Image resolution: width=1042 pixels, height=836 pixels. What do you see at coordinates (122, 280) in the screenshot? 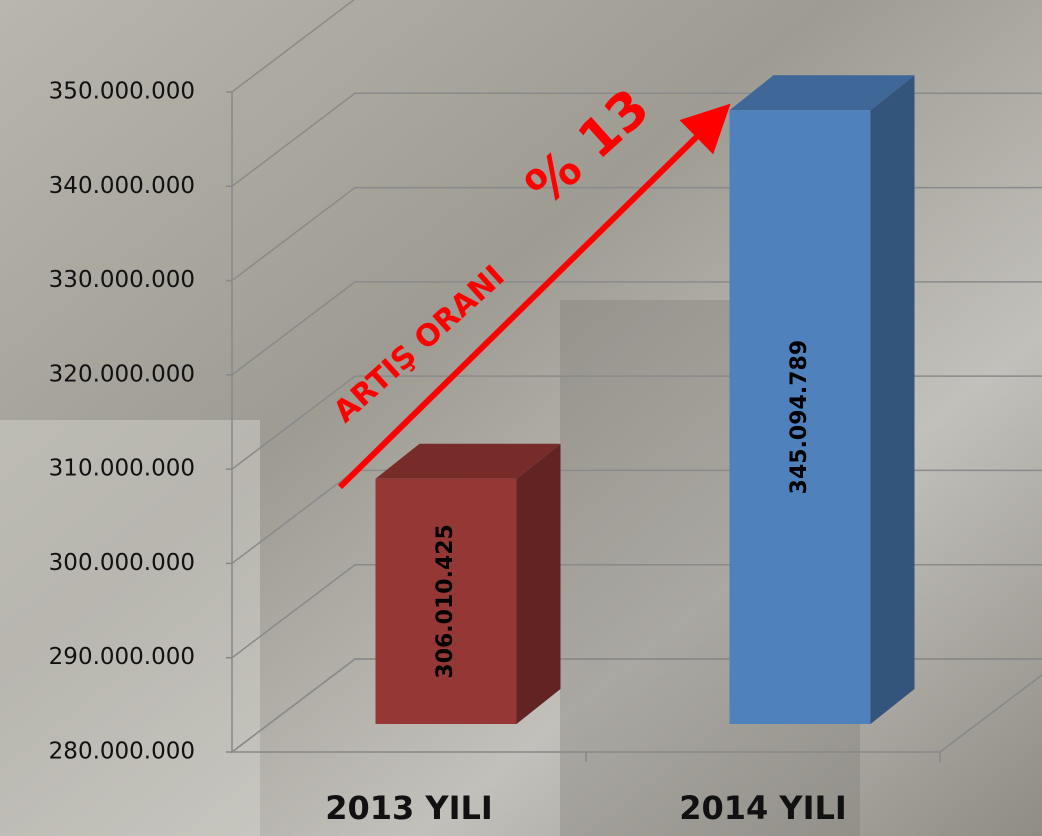
I see `y-tick-label: 330.000.000` at bounding box center [122, 280].